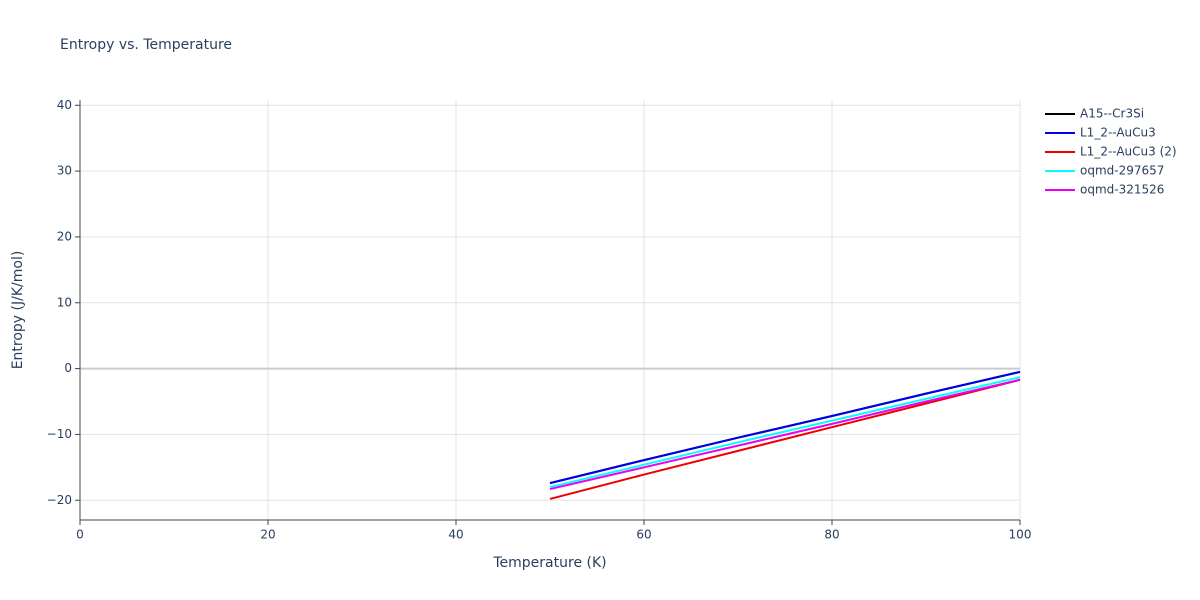 The image size is (1200, 600). Describe the element at coordinates (59, 500) in the screenshot. I see `y-tick-label: −20` at that location.